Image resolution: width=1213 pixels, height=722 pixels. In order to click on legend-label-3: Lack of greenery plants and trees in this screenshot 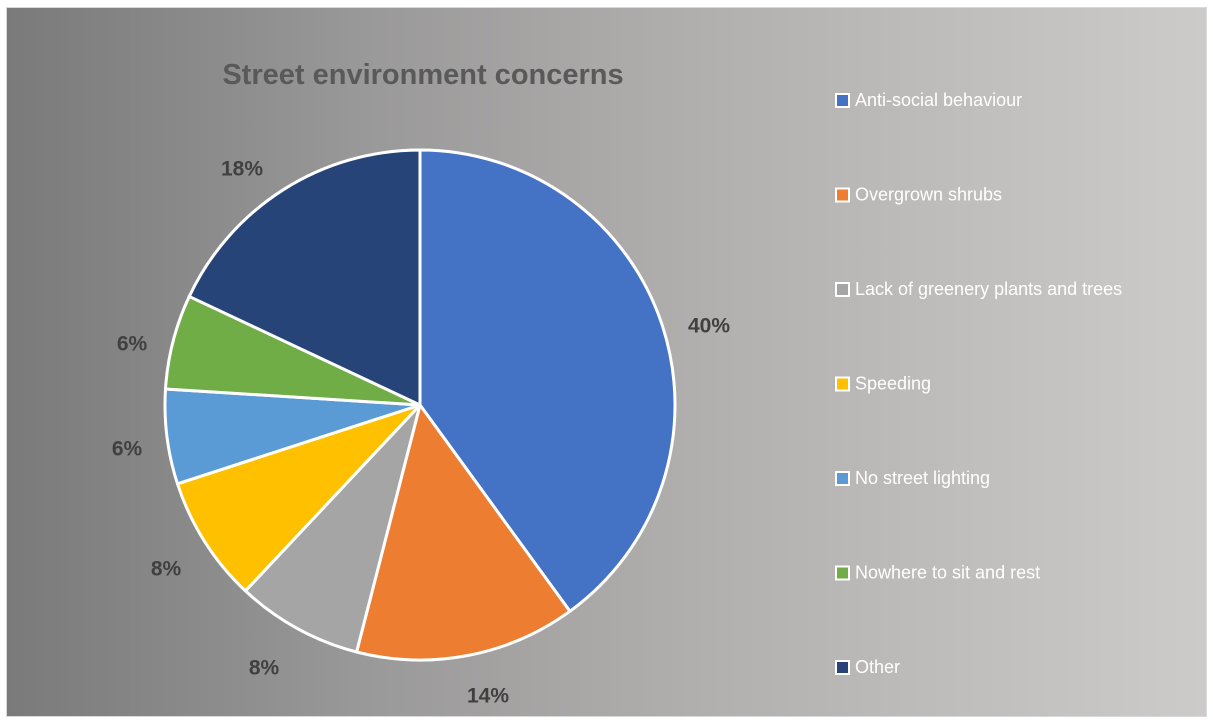, I will do `click(988, 289)`.